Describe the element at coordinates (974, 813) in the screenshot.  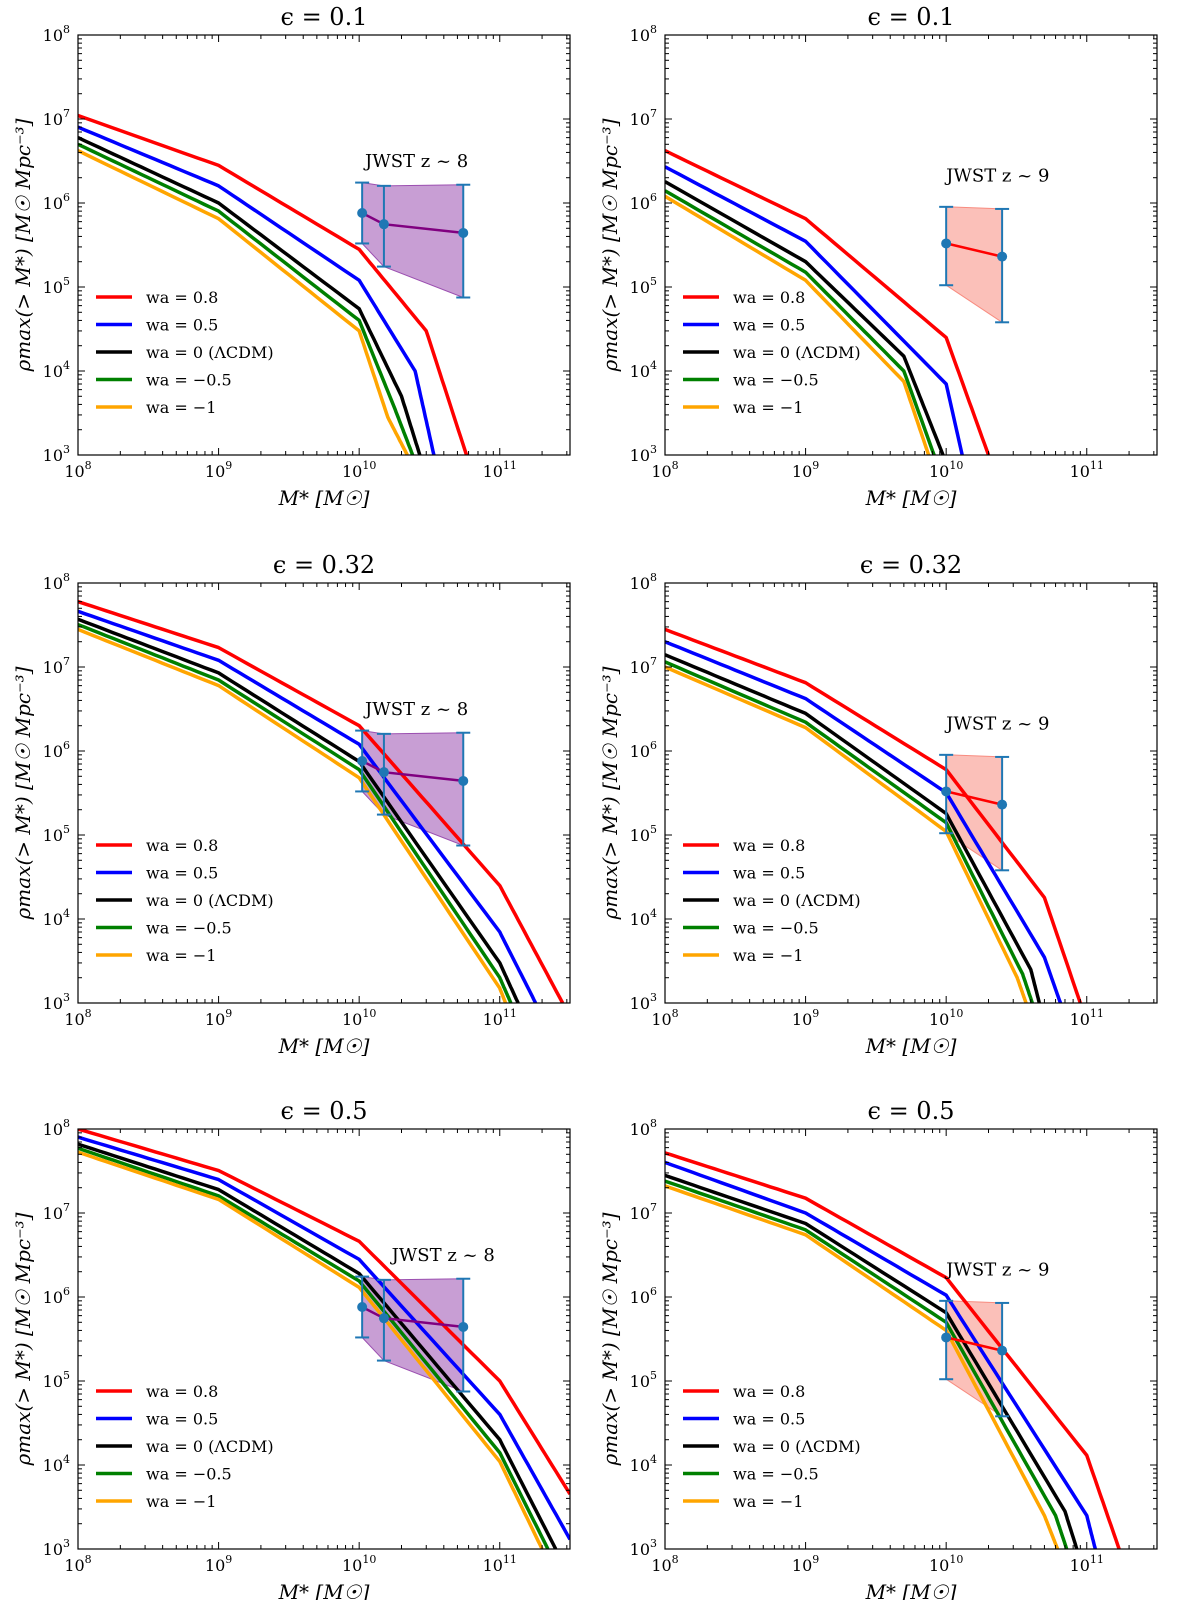
I see `jwst-band` at that location.